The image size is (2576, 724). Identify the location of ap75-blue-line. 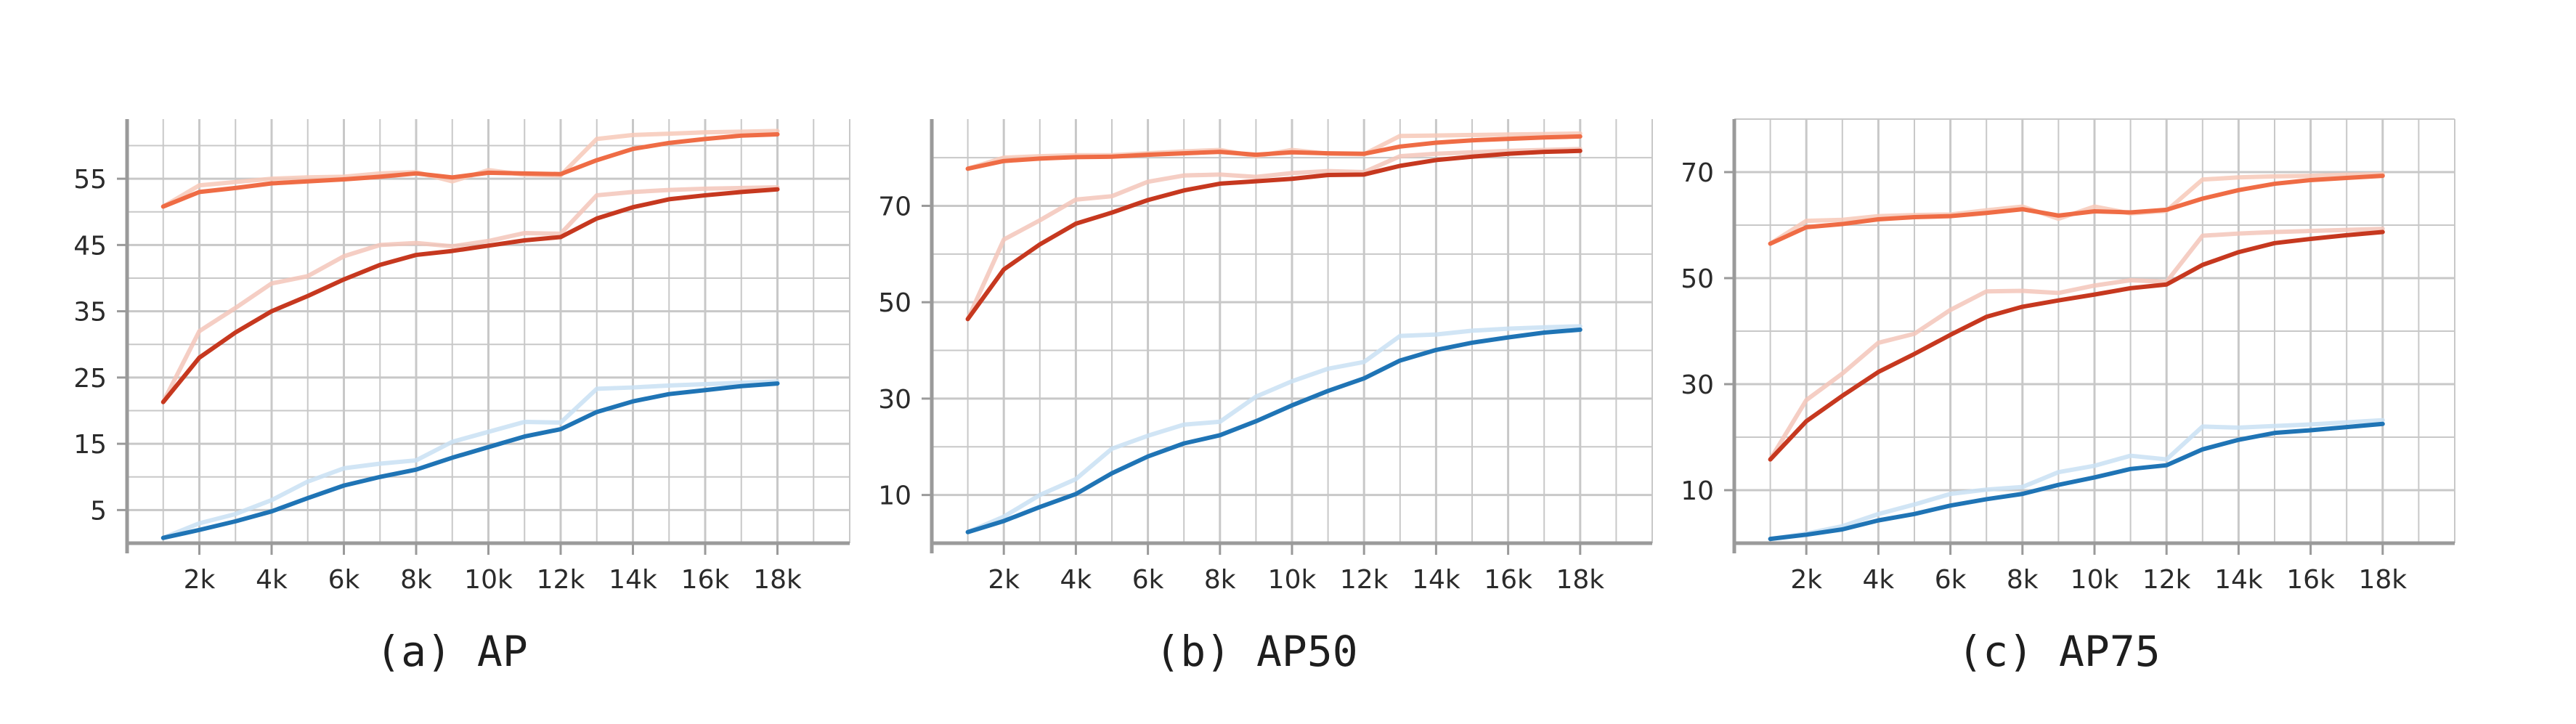
(2076, 481).